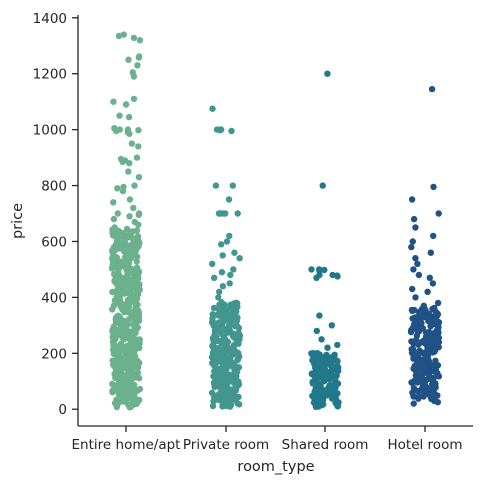 The image size is (484, 484). I want to click on y-tick-label: 200, so click(54, 354).